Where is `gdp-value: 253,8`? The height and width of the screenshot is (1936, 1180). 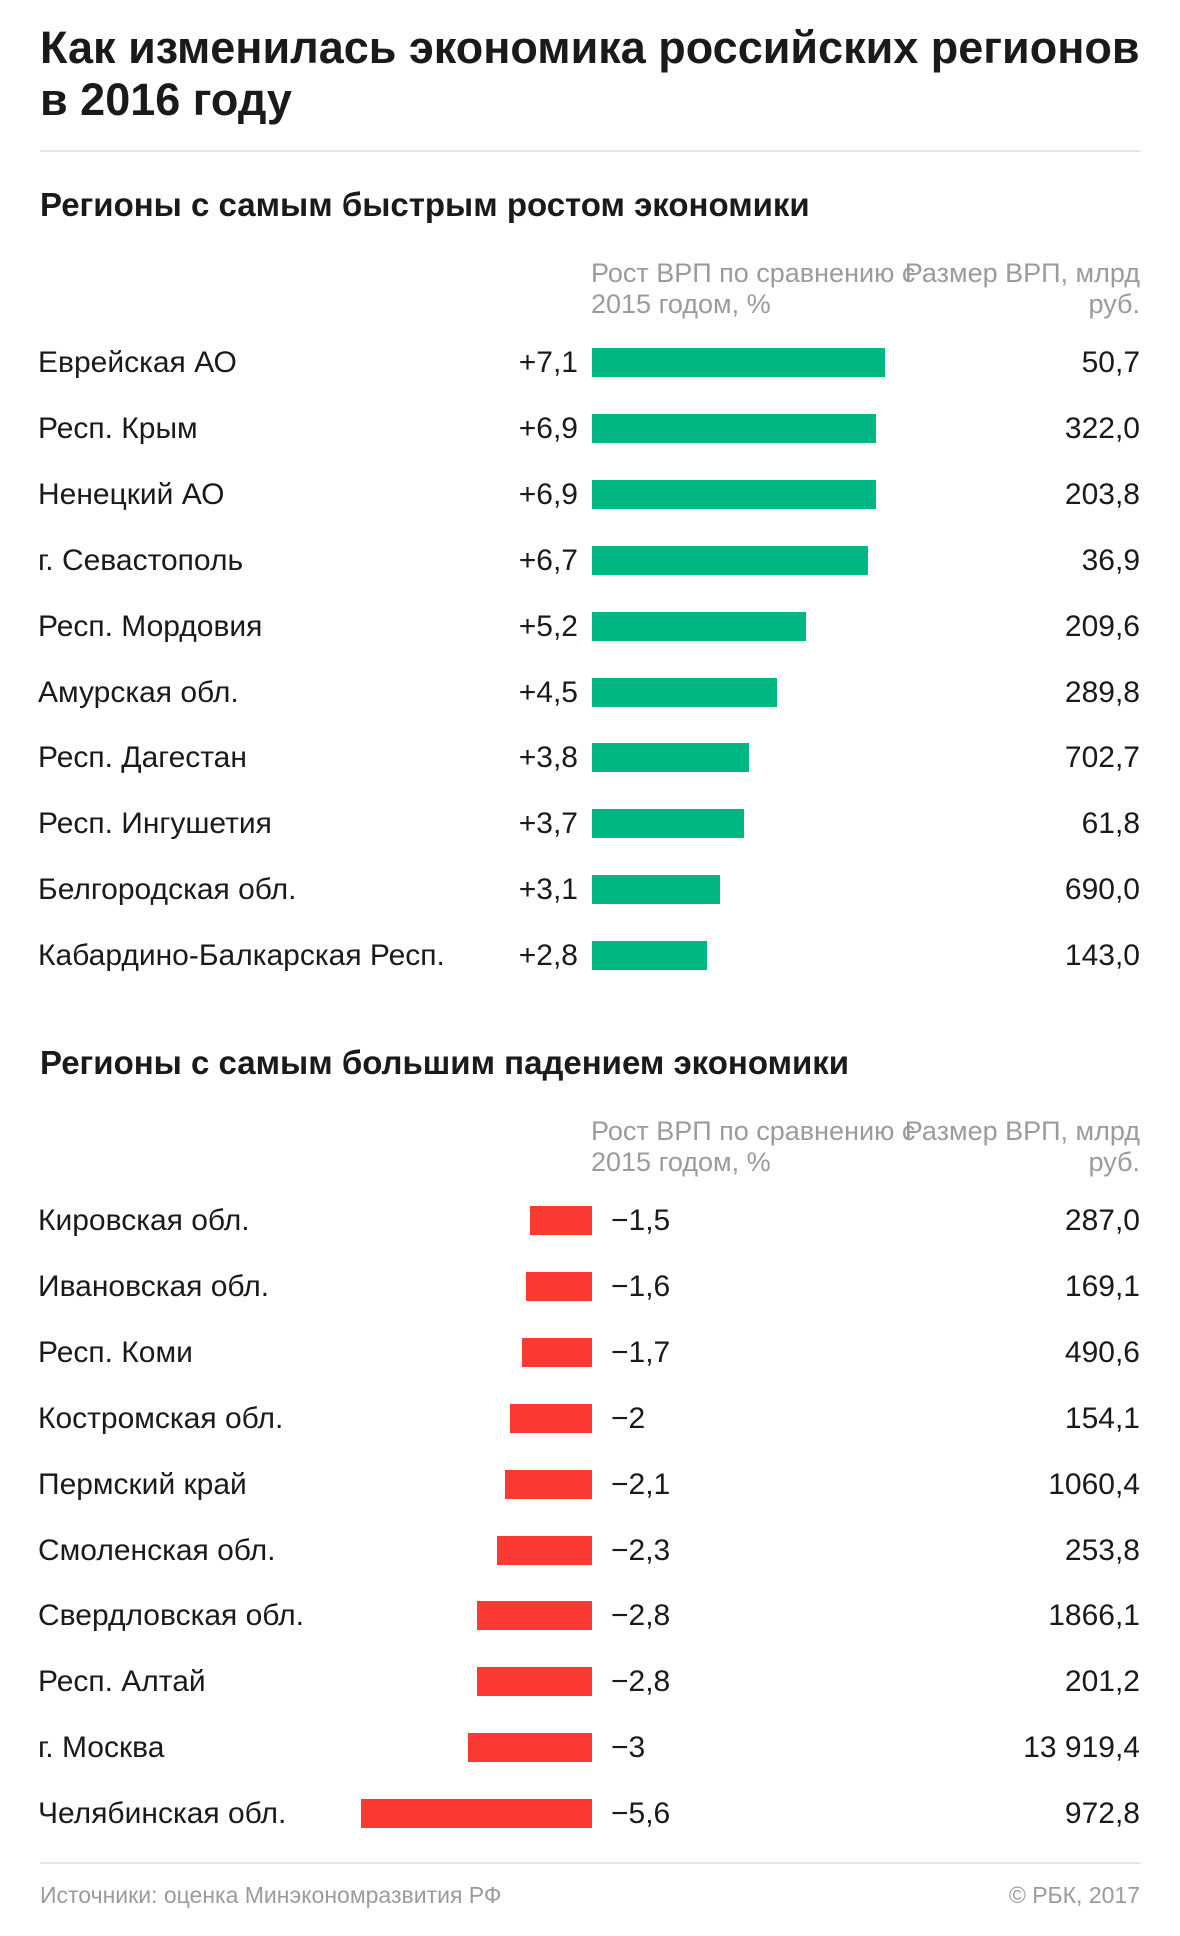
gdp-value: 253,8 is located at coordinates (1102, 1550).